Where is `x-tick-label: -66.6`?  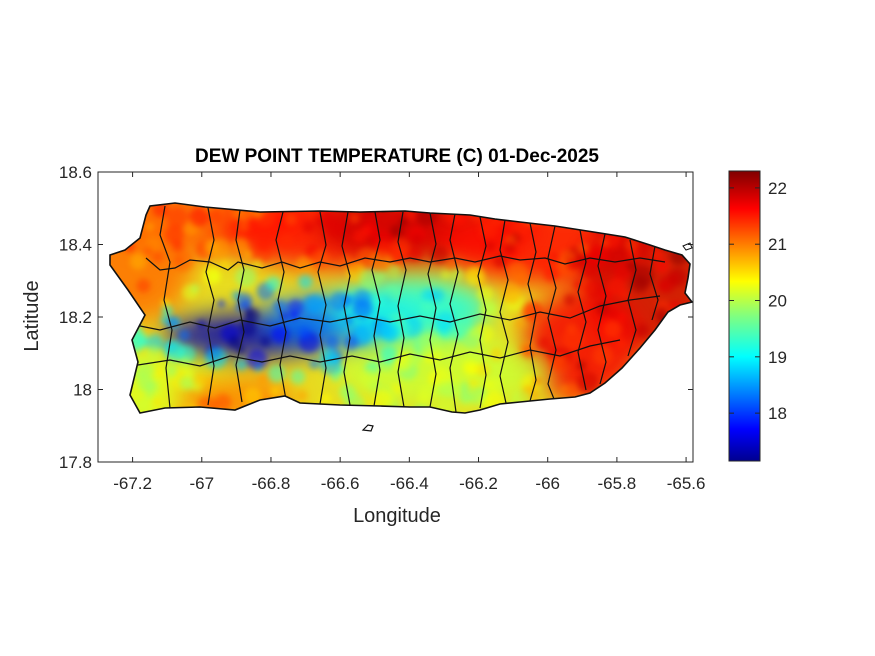
x-tick-label: -66.6 is located at coordinates (340, 483).